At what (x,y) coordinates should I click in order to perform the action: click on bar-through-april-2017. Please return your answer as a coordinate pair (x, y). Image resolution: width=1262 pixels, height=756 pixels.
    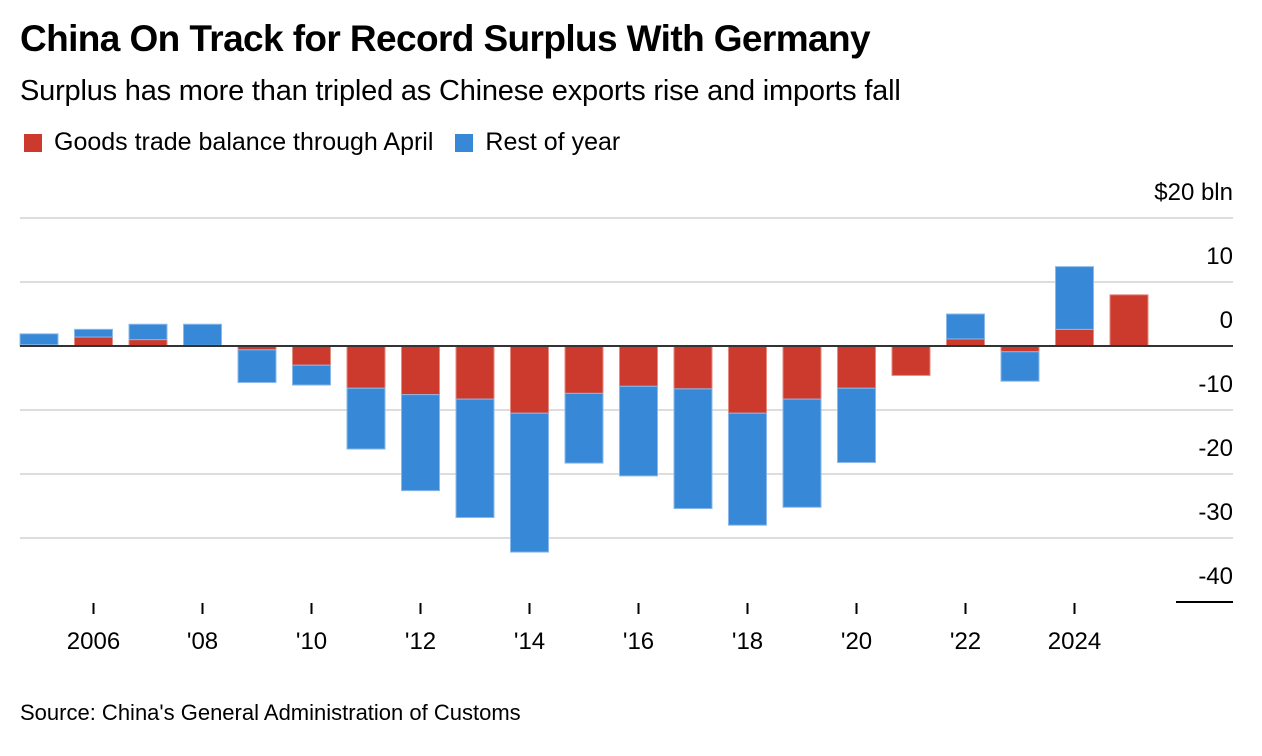
    Looking at the image, I should click on (693, 367).